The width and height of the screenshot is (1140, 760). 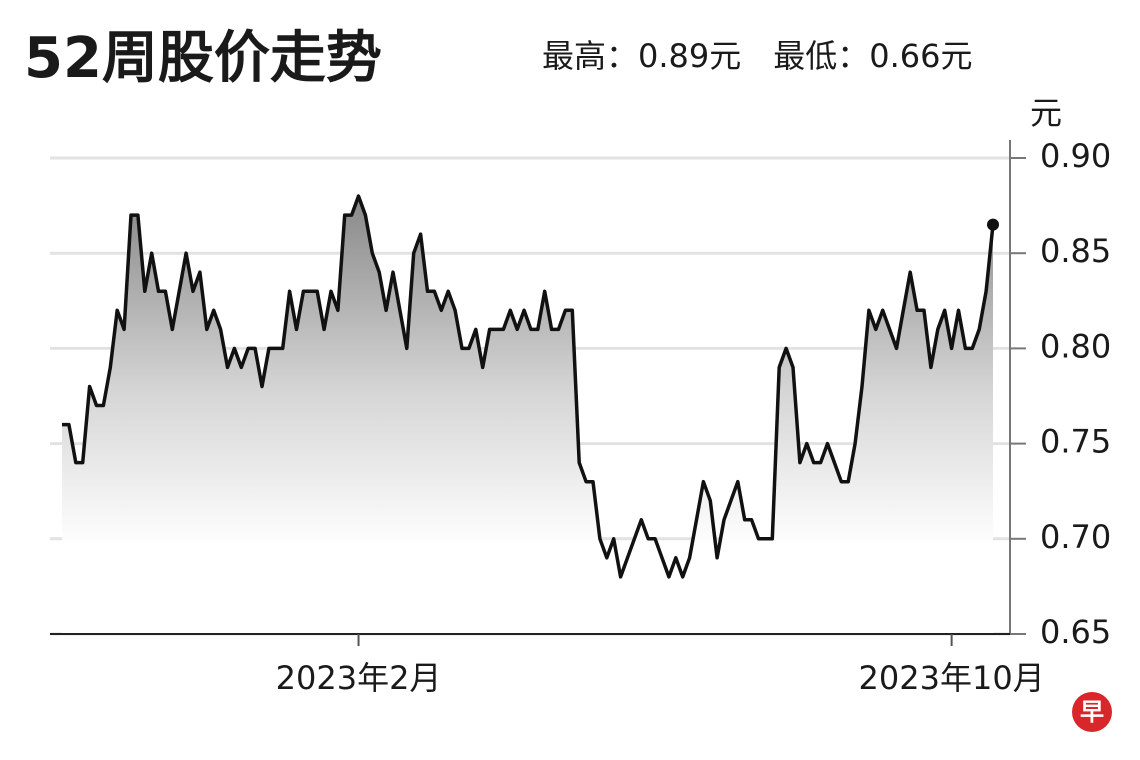 What do you see at coordinates (952, 678) in the screenshot?
I see `x-tick-label: 2023年10月` at bounding box center [952, 678].